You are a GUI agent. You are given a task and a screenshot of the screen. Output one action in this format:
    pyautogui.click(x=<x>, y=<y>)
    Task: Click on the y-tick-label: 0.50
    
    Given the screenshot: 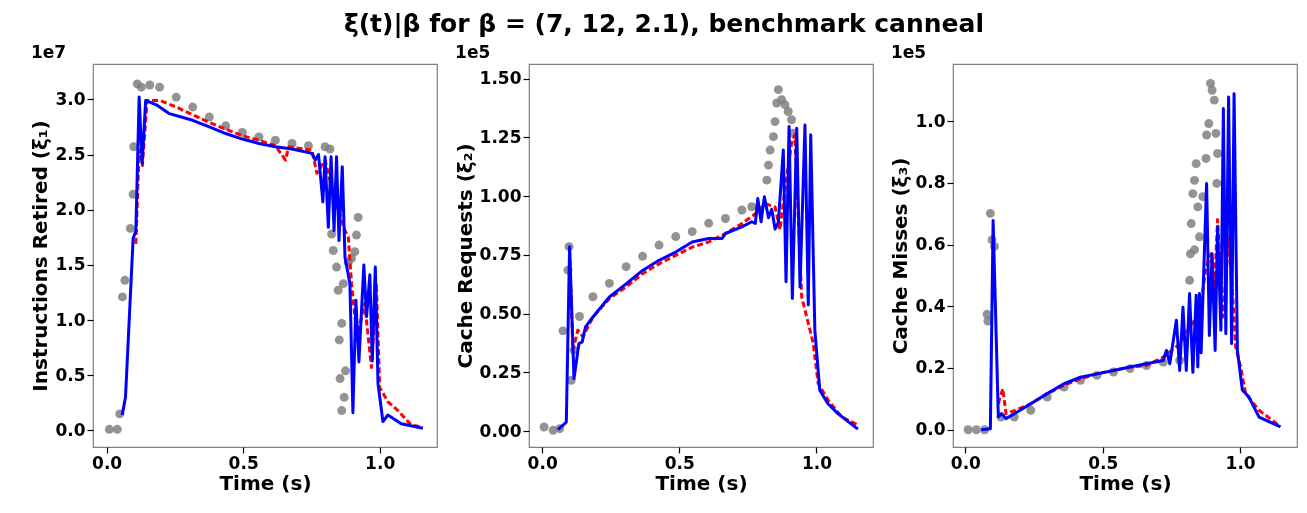 What is the action you would take?
    pyautogui.click(x=500, y=313)
    